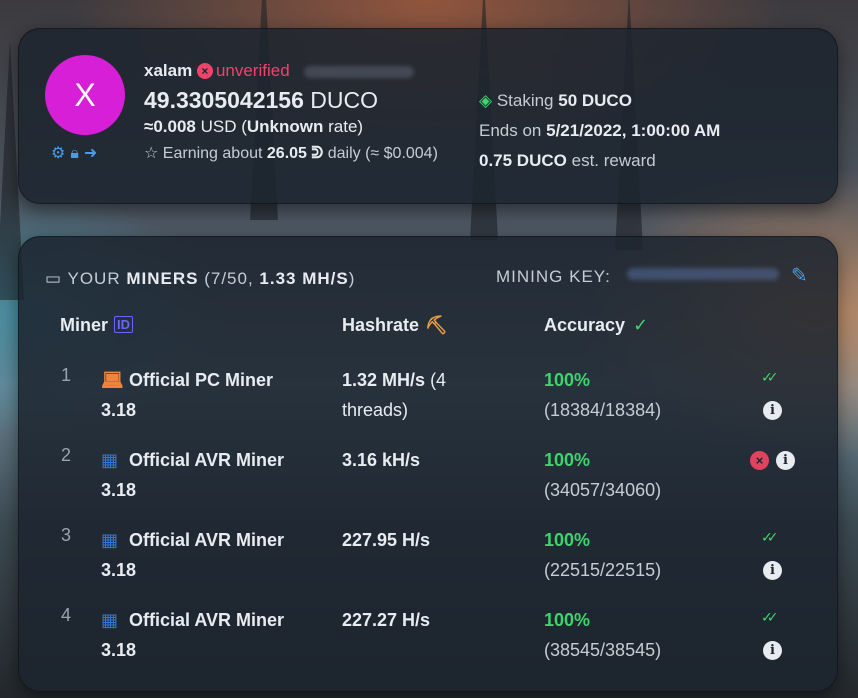 The height and width of the screenshot is (698, 858). Describe the element at coordinates (510, 130) in the screenshot. I see `staking-ends-label: Ends on` at that location.